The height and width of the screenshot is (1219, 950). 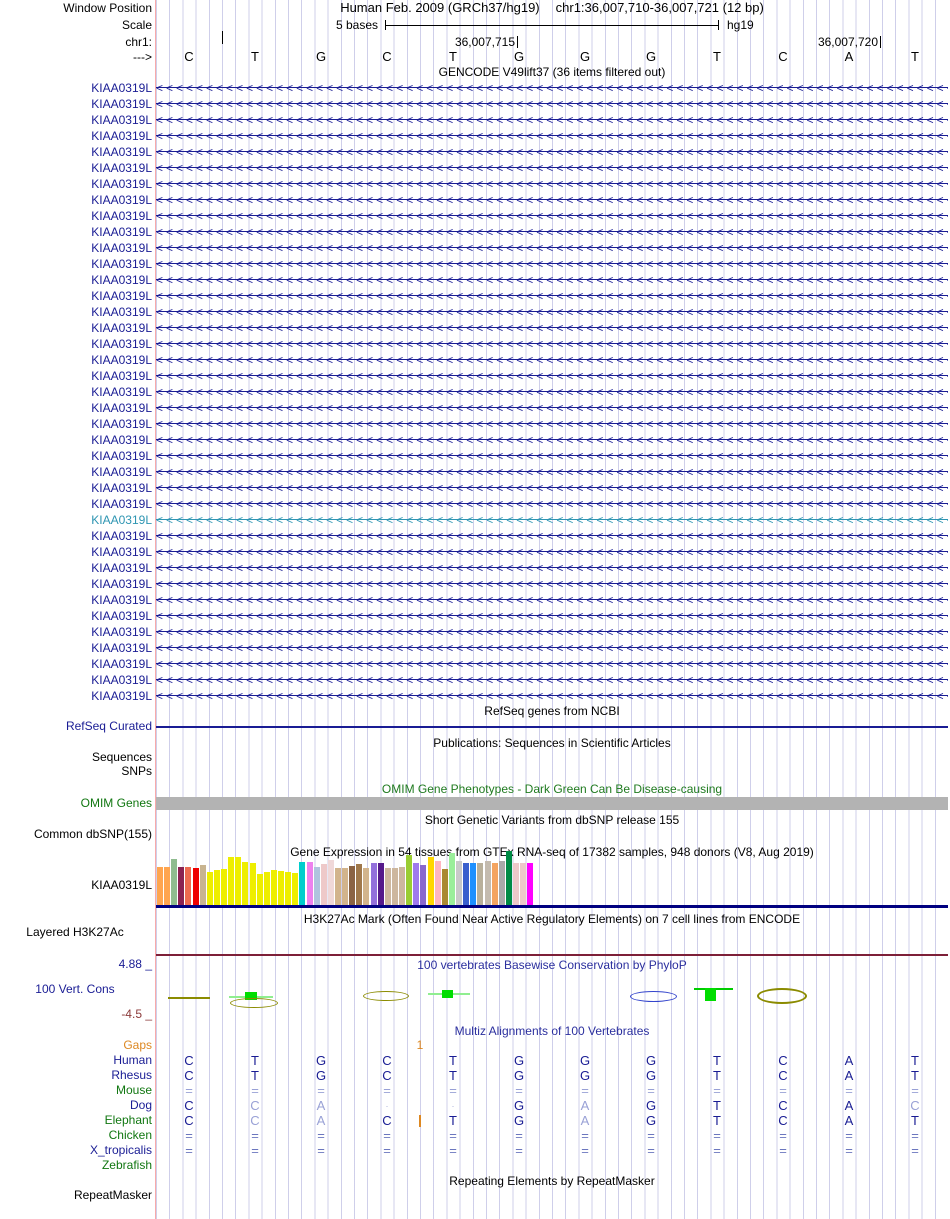 What do you see at coordinates (120, 1150) in the screenshot?
I see `species-label-x_tropicalis: X_tropicalis` at bounding box center [120, 1150].